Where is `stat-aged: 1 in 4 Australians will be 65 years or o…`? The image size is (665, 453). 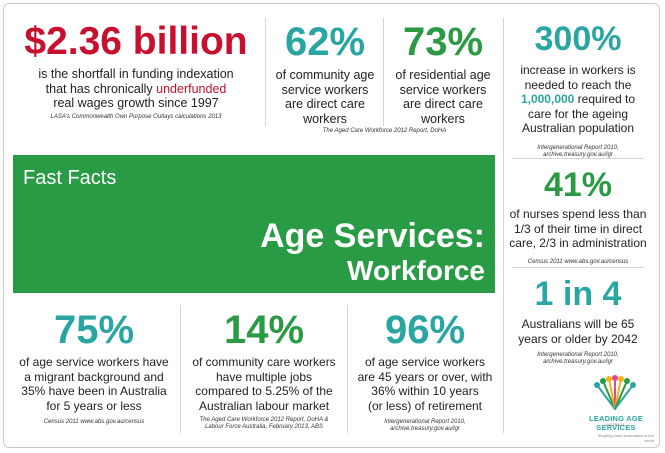
stat-aged: 1 in 4 Australians will be 65 years or o… is located at coordinates (578, 321).